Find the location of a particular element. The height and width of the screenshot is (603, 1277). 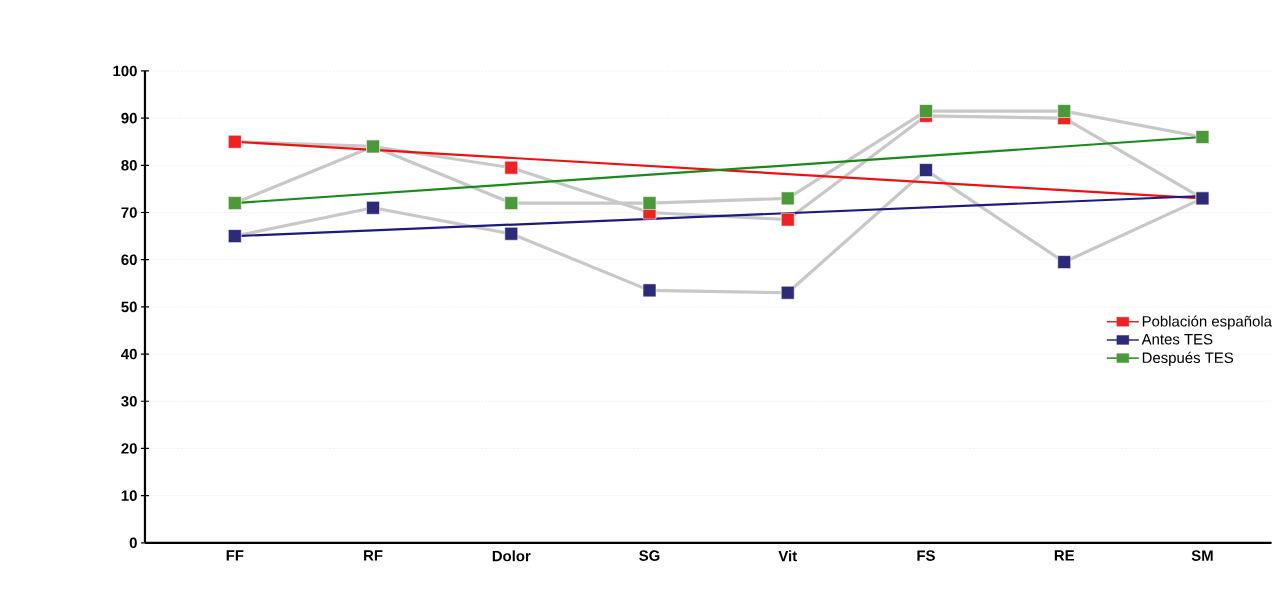

x-tick-label: SM is located at coordinates (1202, 555).